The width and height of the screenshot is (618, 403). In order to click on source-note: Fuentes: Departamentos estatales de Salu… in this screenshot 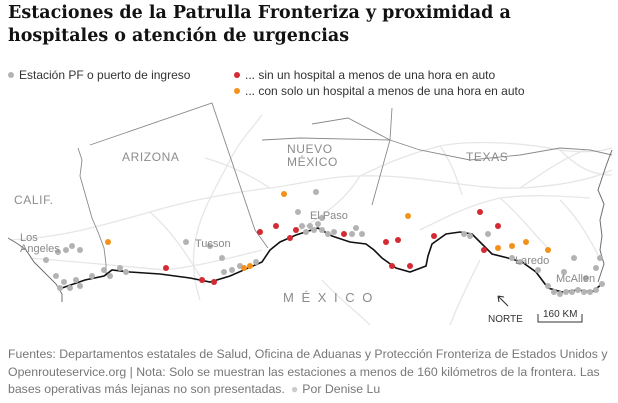, I will do `click(308, 372)`.